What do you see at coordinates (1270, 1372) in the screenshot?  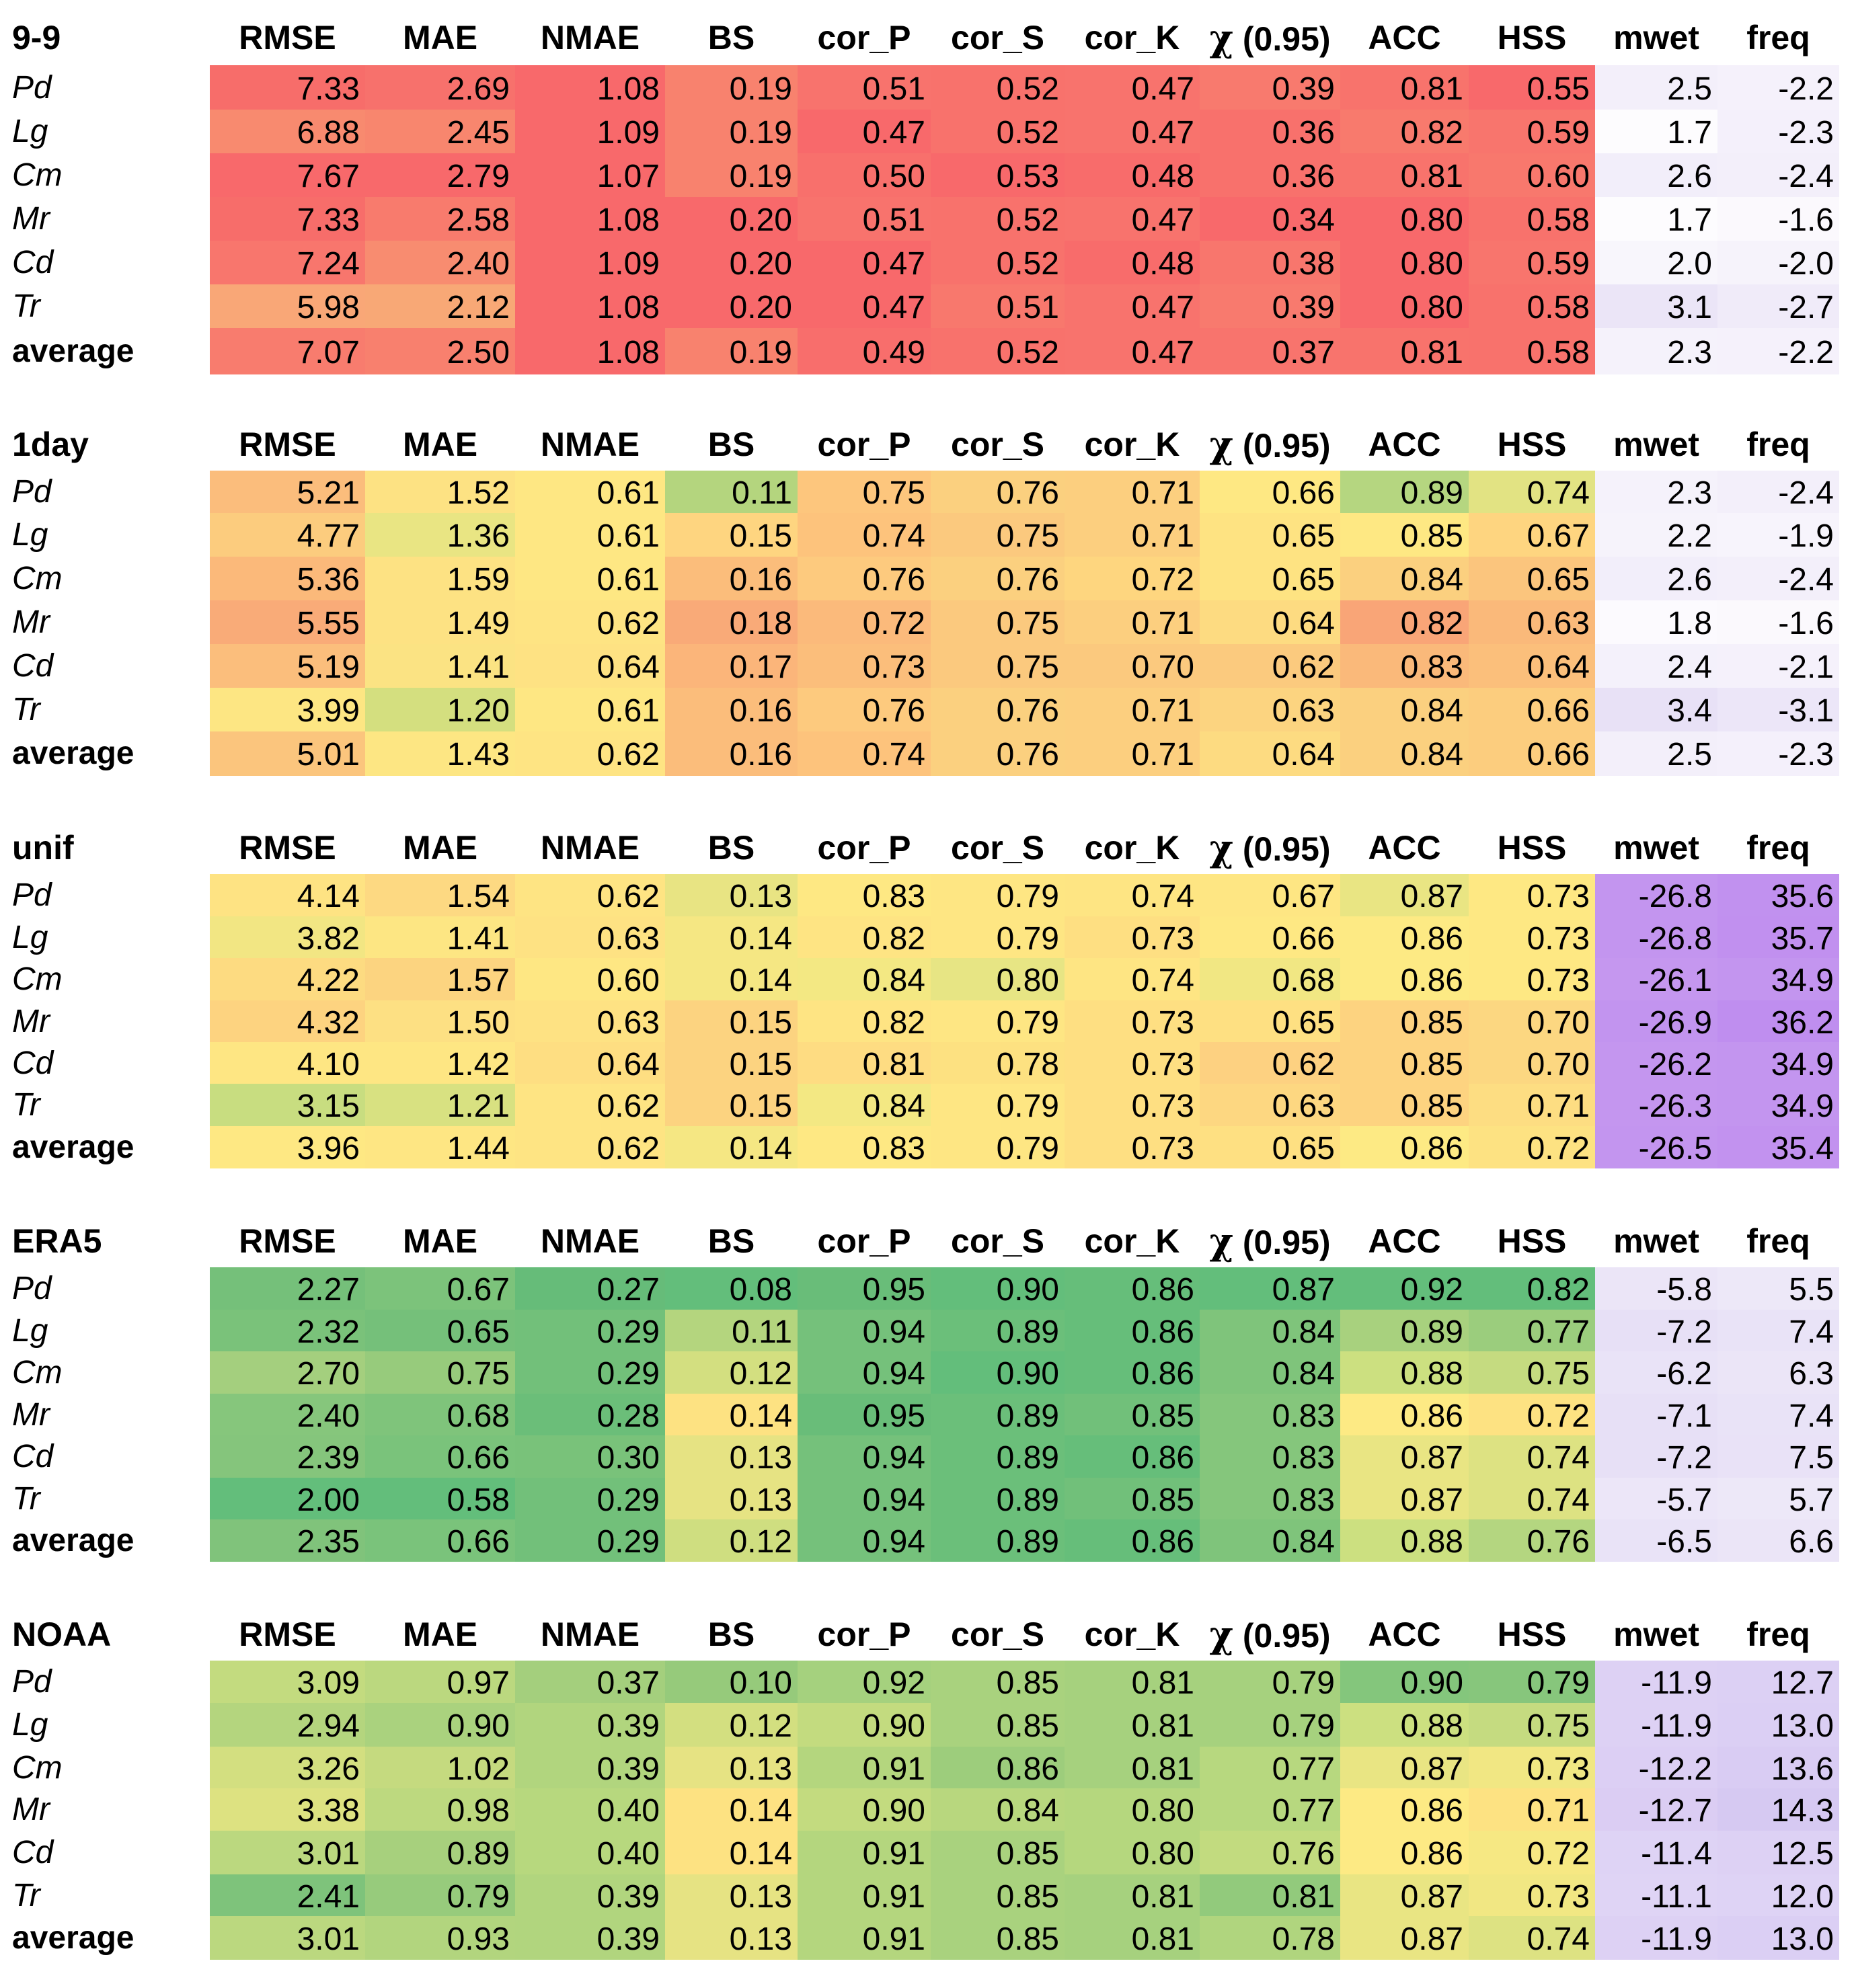 I see `table-cell: 0.84` at bounding box center [1270, 1372].